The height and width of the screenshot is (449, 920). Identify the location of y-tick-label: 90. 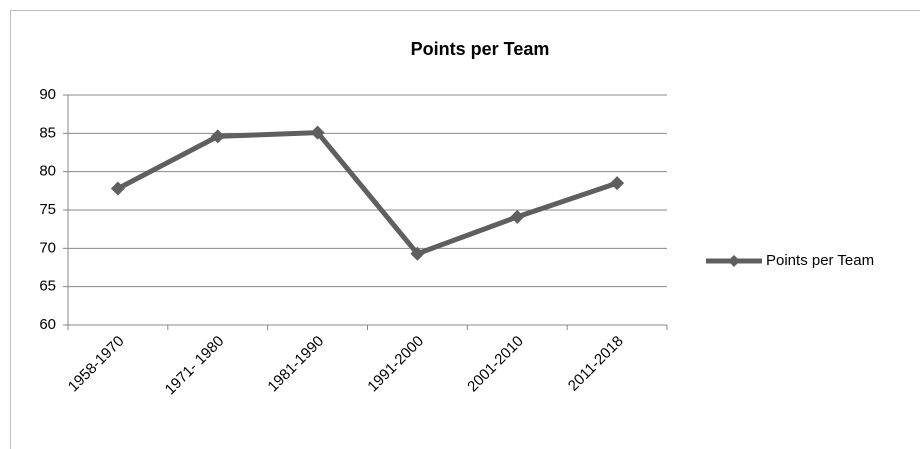
(47, 94).